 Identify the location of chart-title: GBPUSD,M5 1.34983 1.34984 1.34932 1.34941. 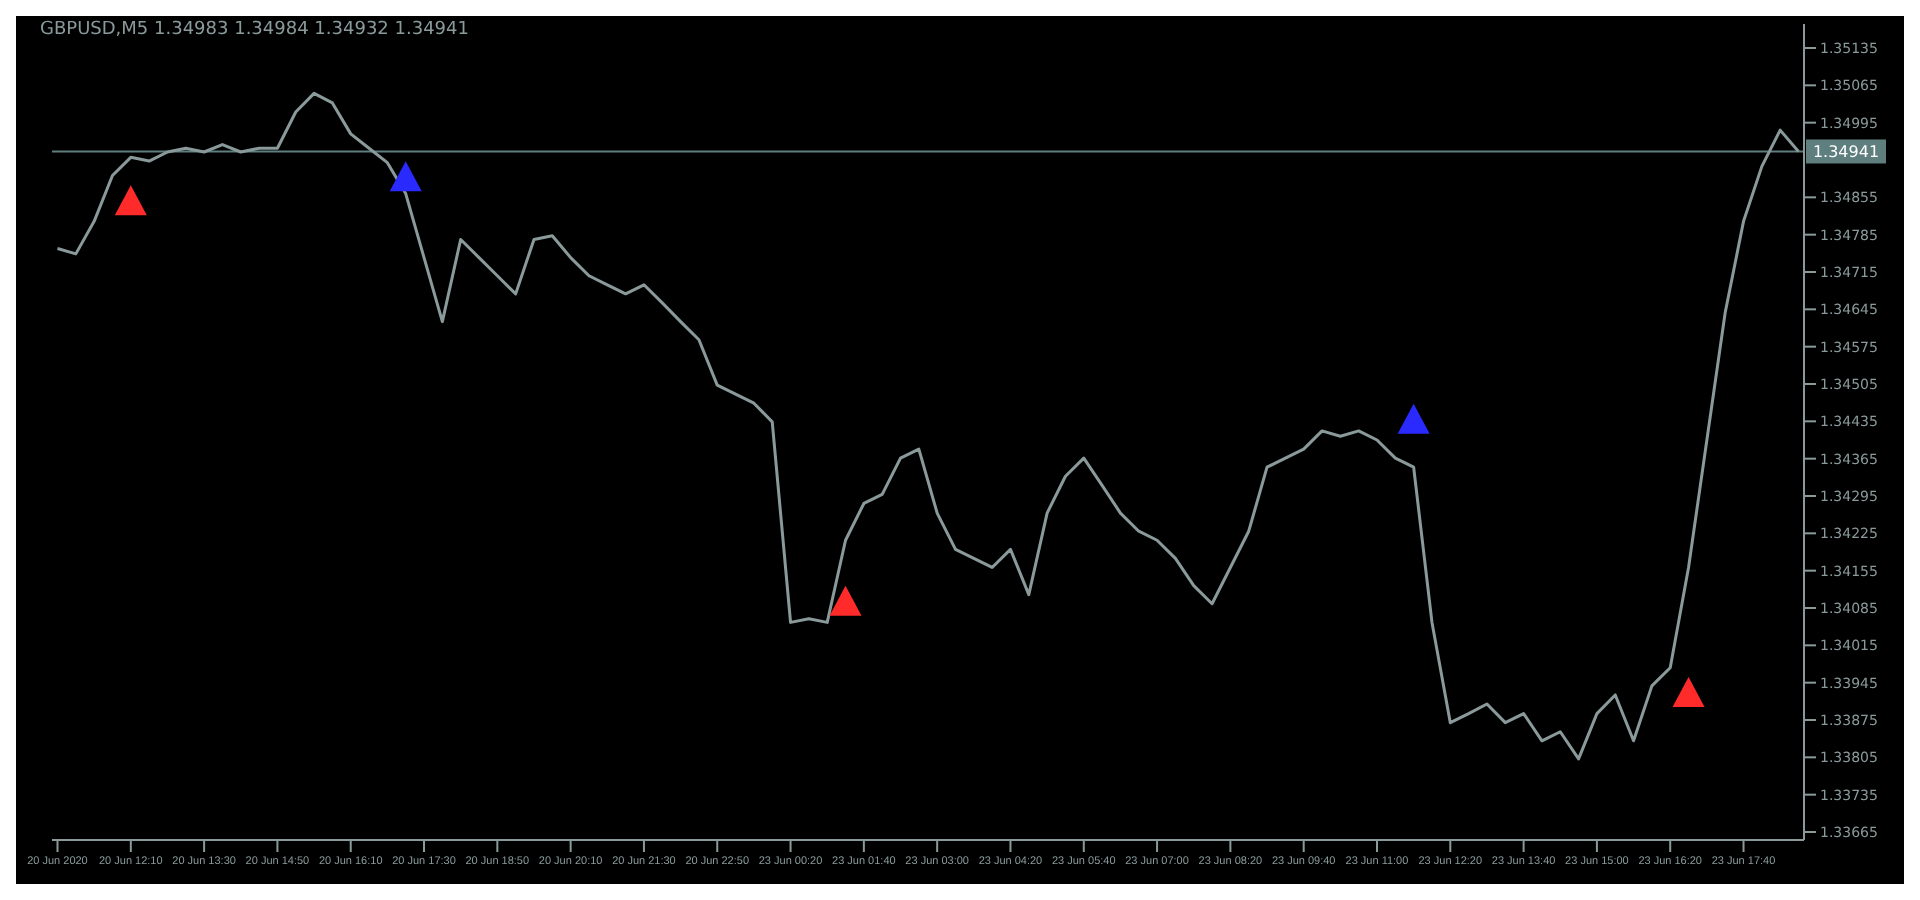
(254, 30).